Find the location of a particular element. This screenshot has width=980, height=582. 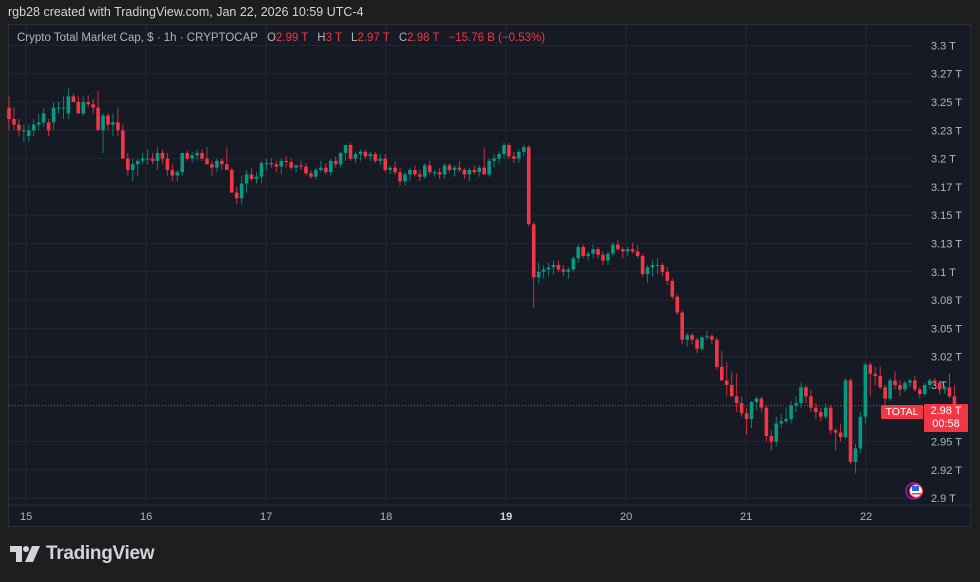

x-axis-label: 15 is located at coordinates (26, 517).